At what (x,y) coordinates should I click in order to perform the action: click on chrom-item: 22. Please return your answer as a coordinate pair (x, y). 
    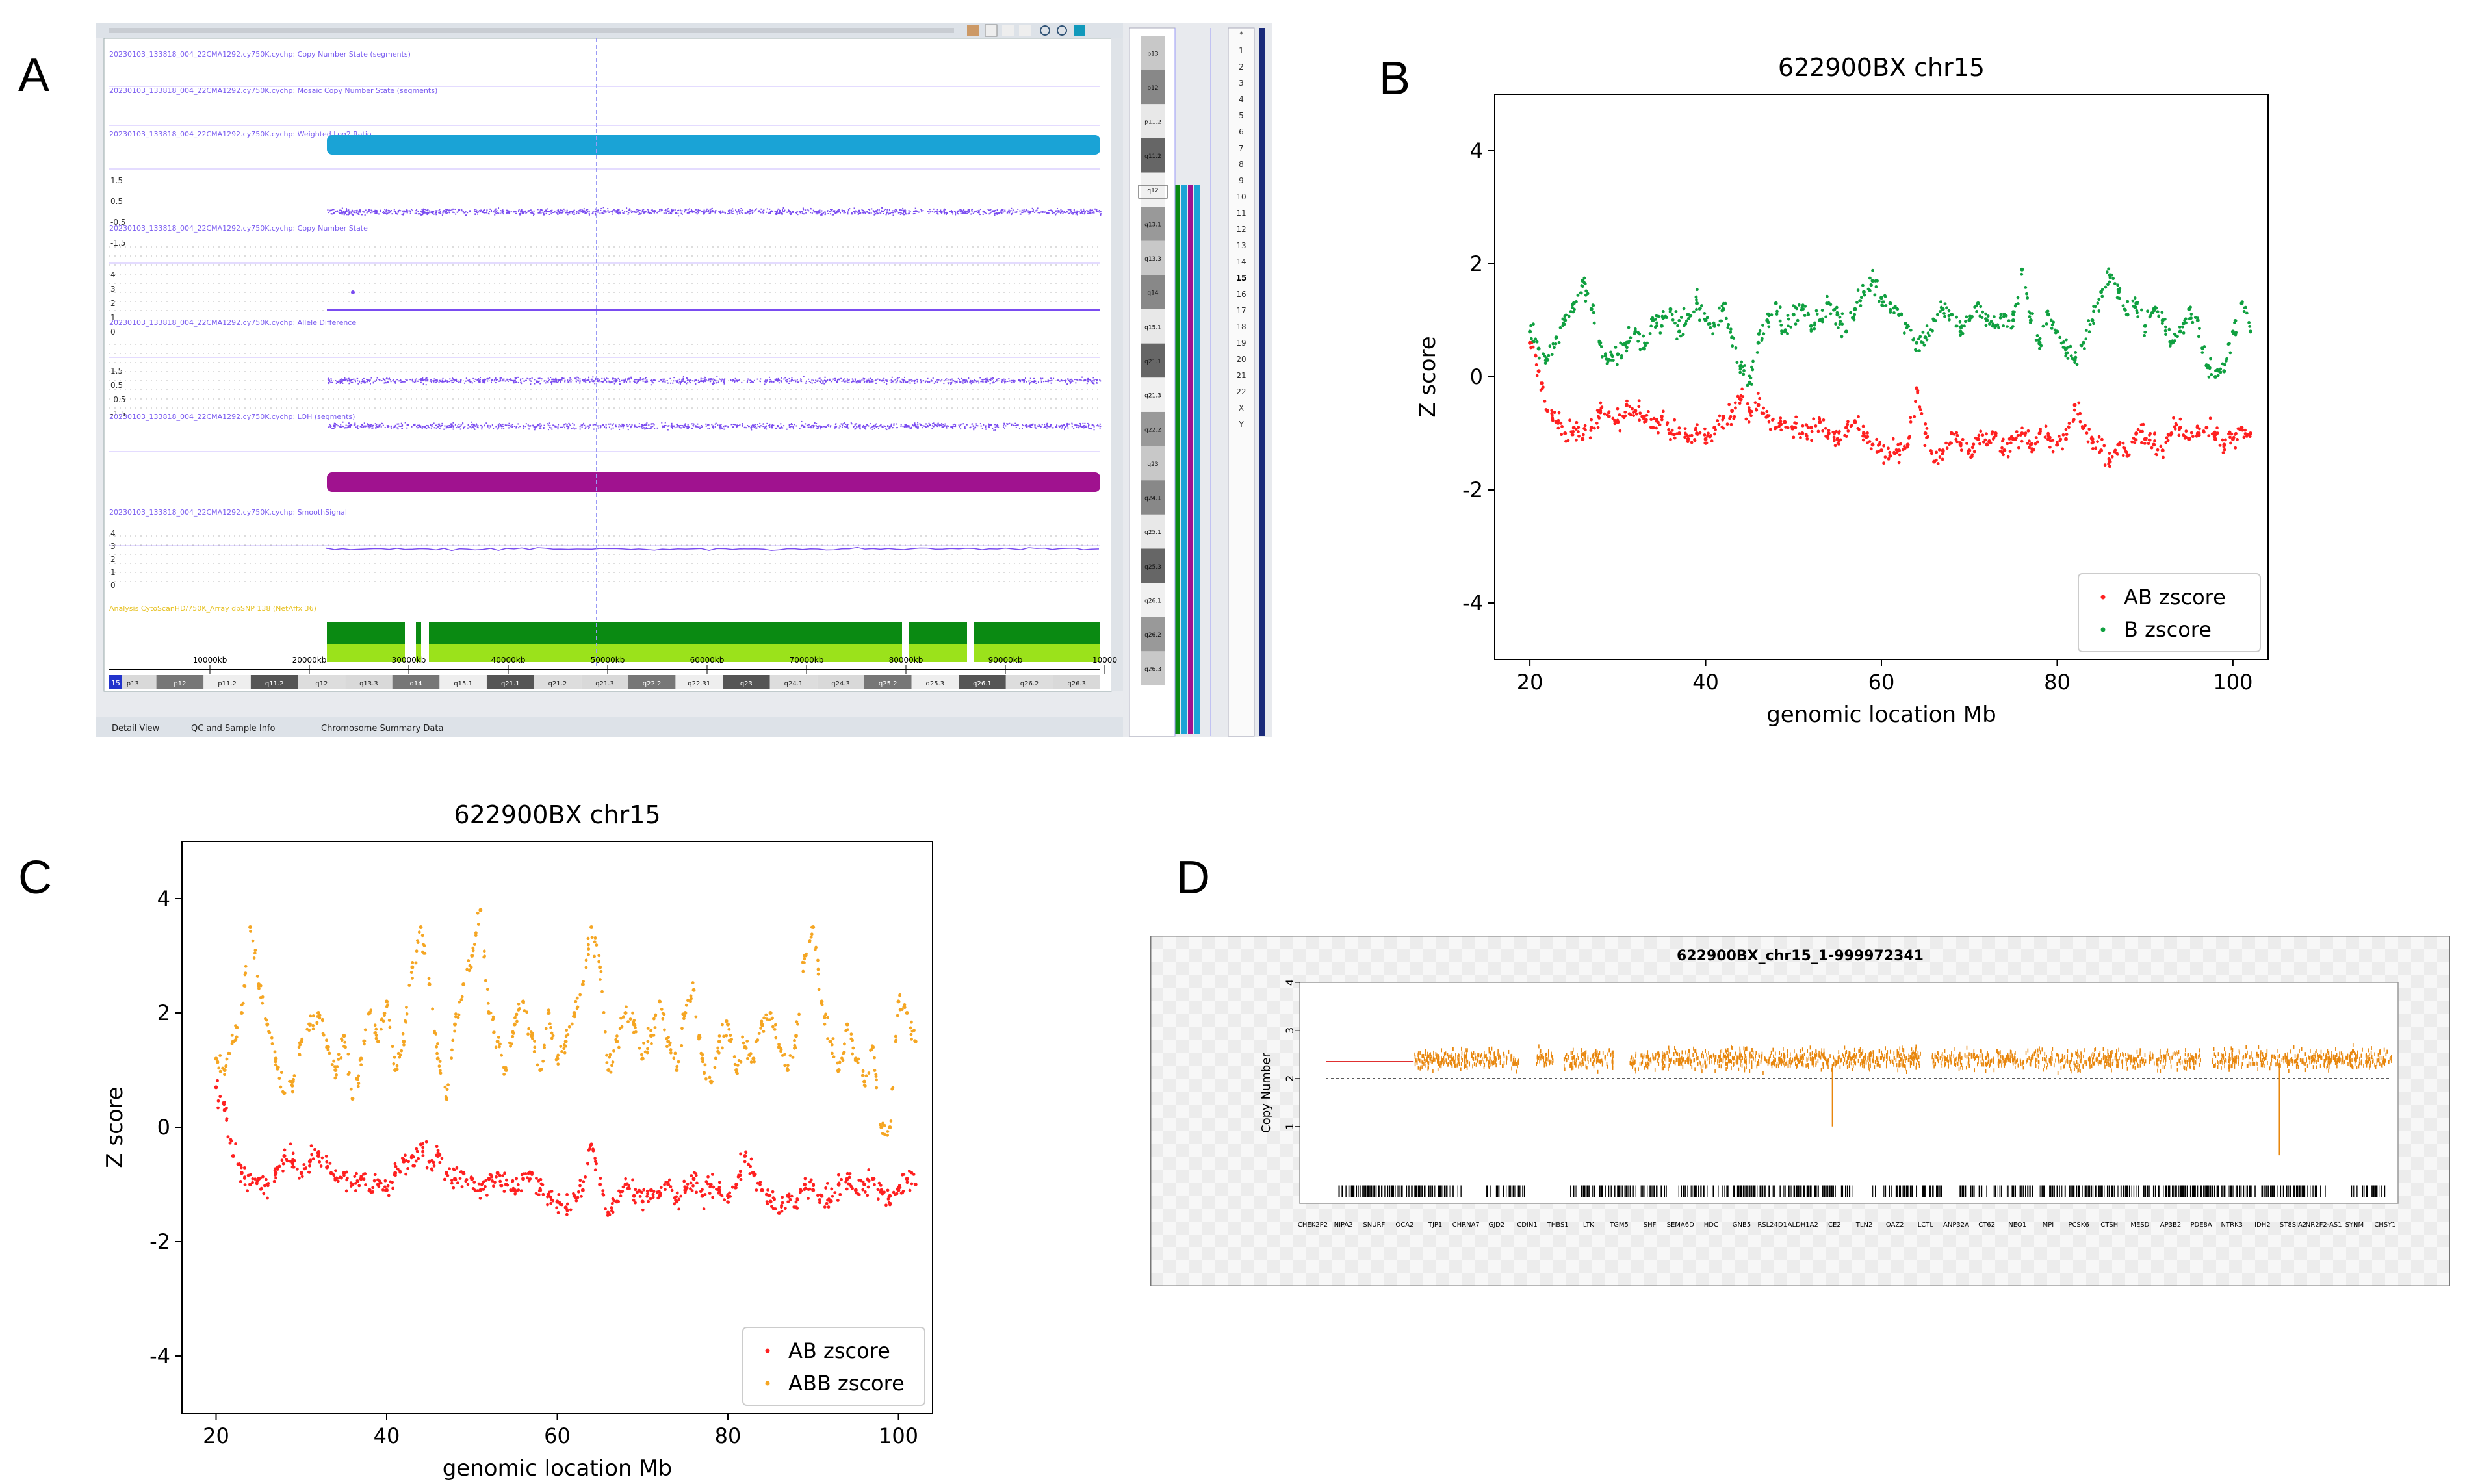
    Looking at the image, I should click on (1241, 392).